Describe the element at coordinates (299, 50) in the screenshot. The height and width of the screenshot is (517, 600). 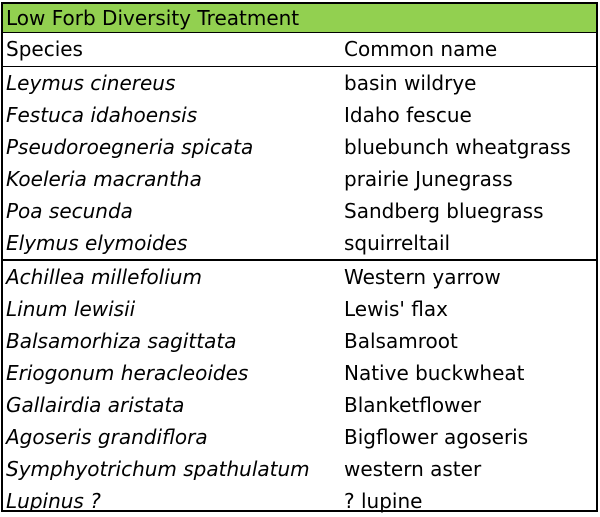
I see `header-row: Species Common name` at that location.